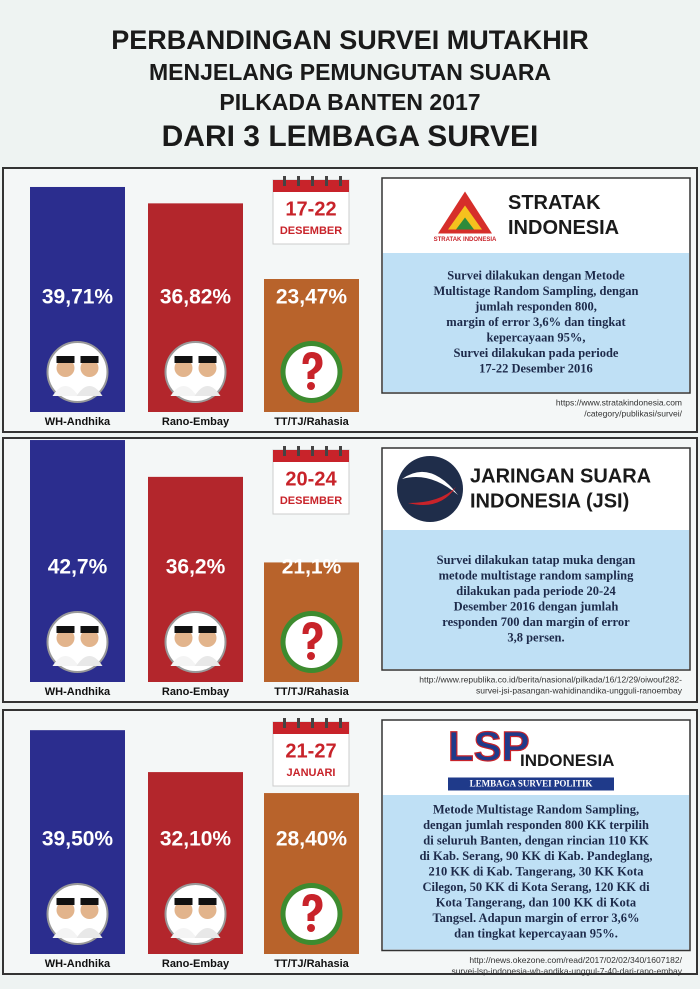 This screenshot has width=700, height=994. I want to click on description-line: 17-22 Desember 2016, so click(536, 368).